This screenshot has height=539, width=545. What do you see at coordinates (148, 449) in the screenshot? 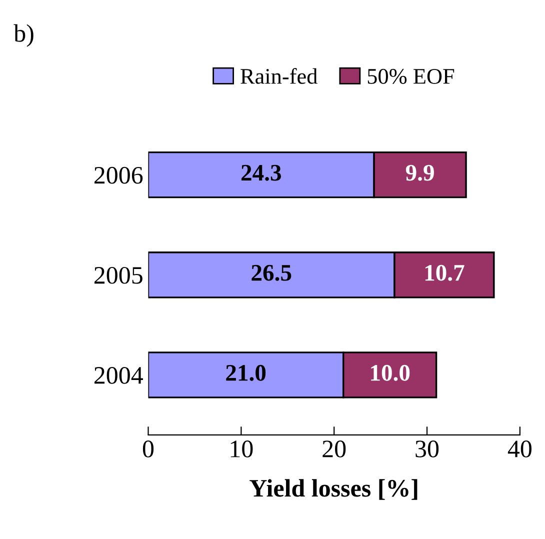
I see `x-tick-label: 0` at bounding box center [148, 449].